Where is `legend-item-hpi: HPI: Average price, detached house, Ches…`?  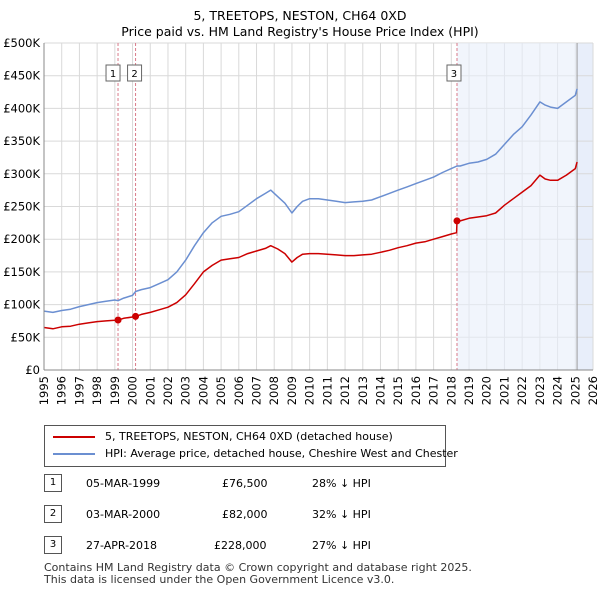
legend-item-hpi: HPI: Average price, detached house, Ches… is located at coordinates (255, 454).